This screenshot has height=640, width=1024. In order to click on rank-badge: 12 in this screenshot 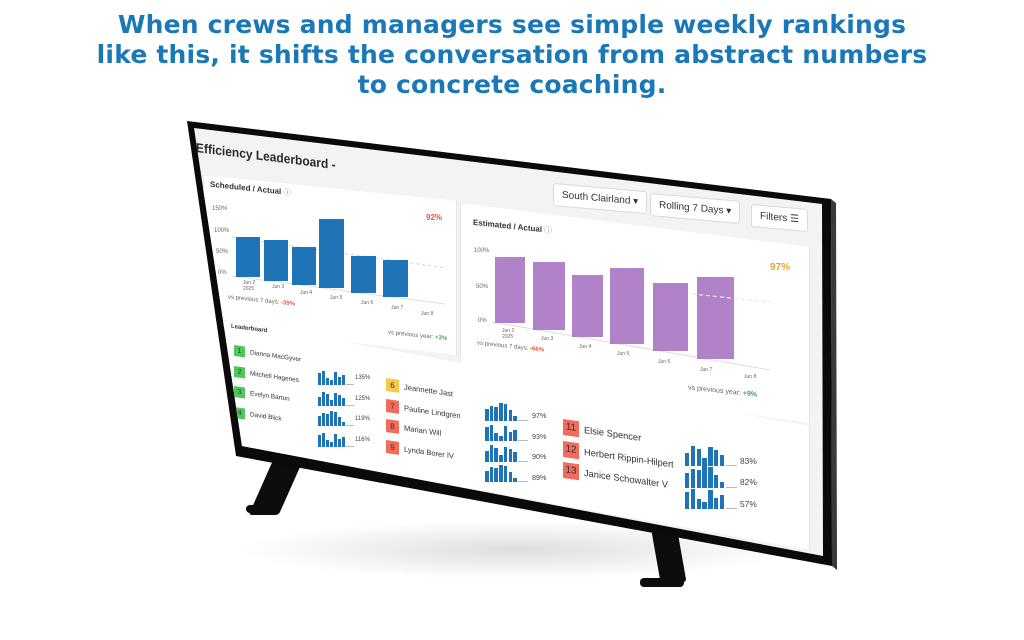, I will do `click(571, 449)`.